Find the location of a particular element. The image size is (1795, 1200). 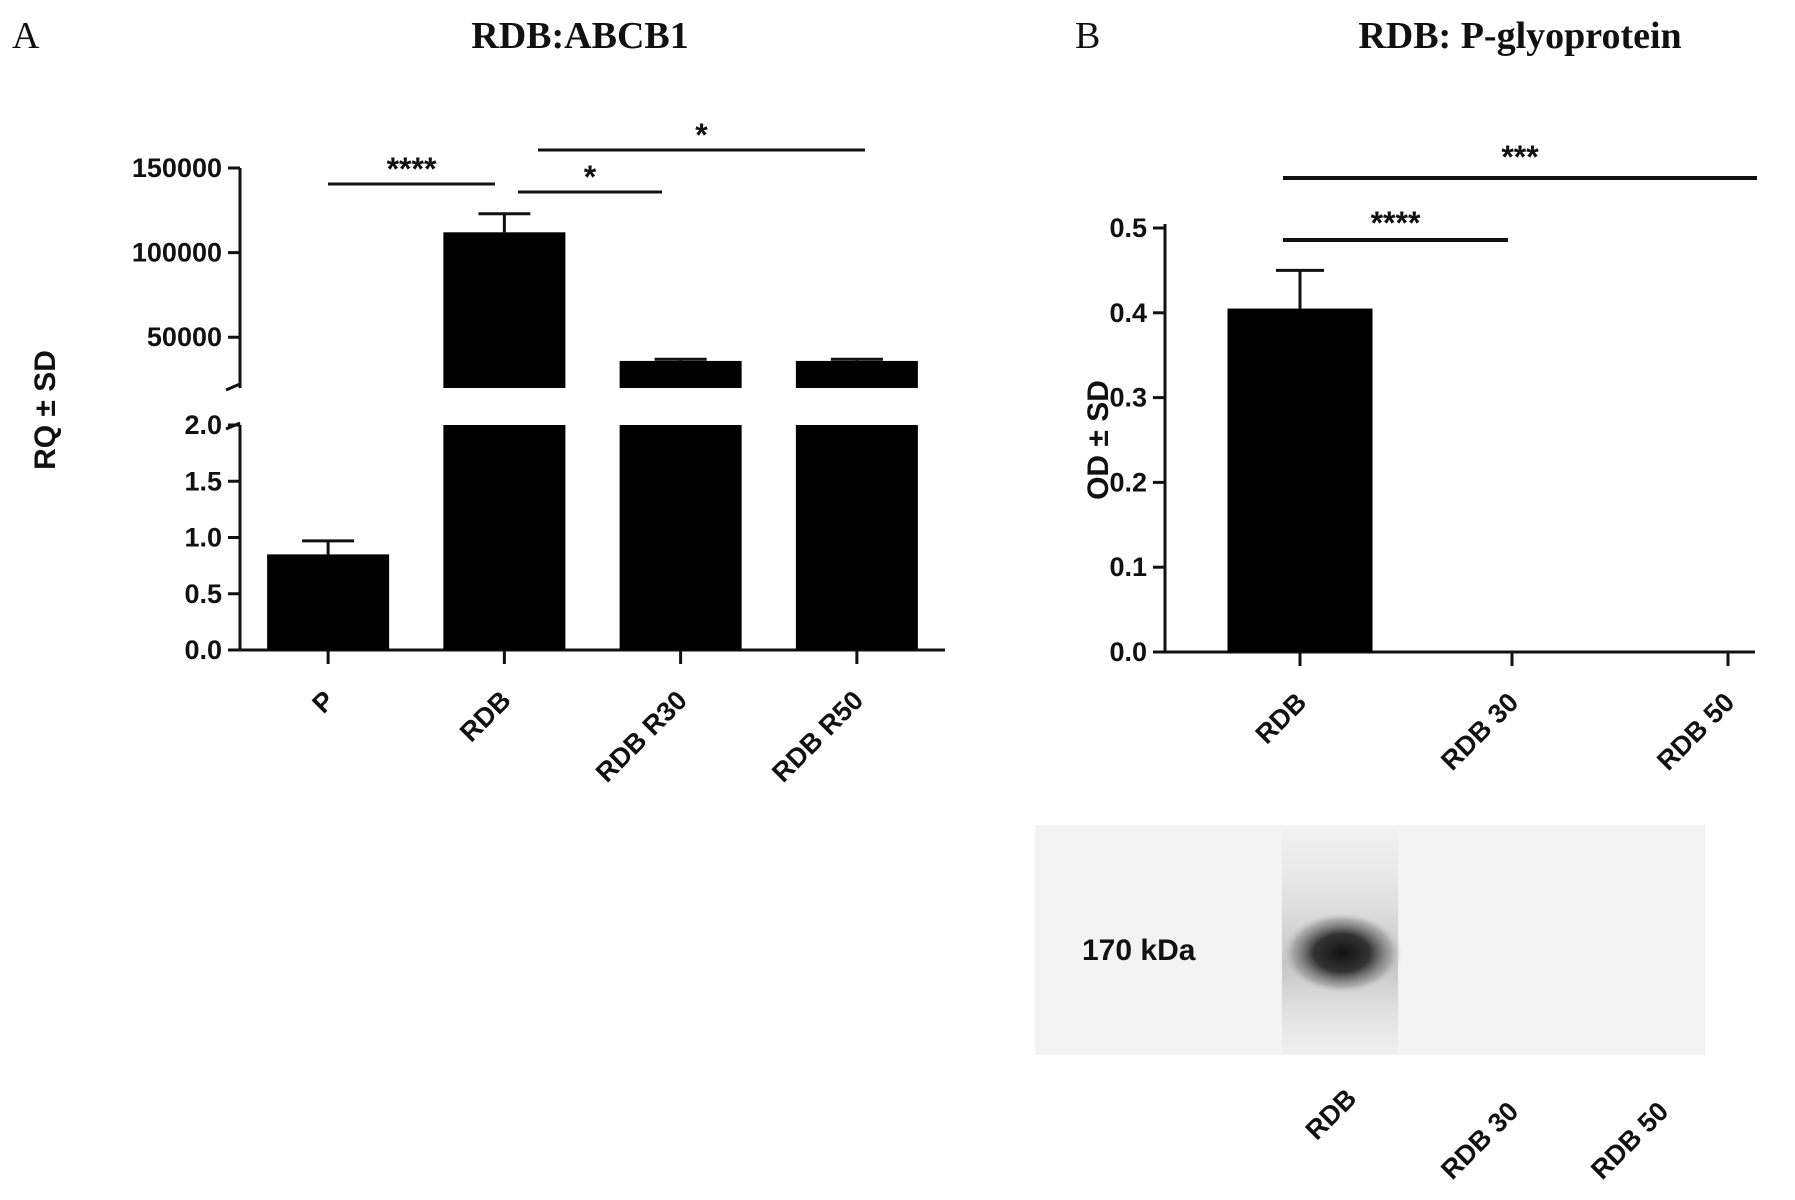

panel-b-title: RDB: P-glyoprotein is located at coordinates (1519, 36).